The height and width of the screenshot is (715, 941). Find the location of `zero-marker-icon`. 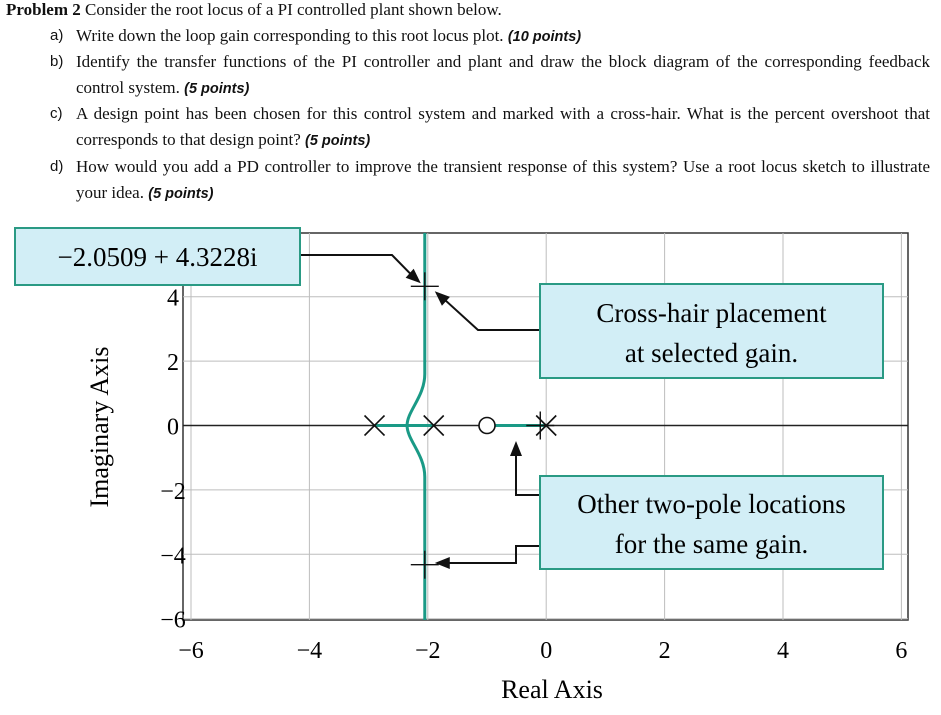

zero-marker-icon is located at coordinates (487, 425).